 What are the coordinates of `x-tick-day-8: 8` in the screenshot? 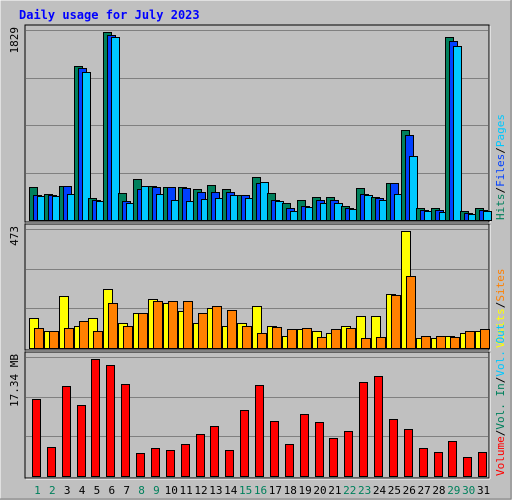 It's located at (141, 490).